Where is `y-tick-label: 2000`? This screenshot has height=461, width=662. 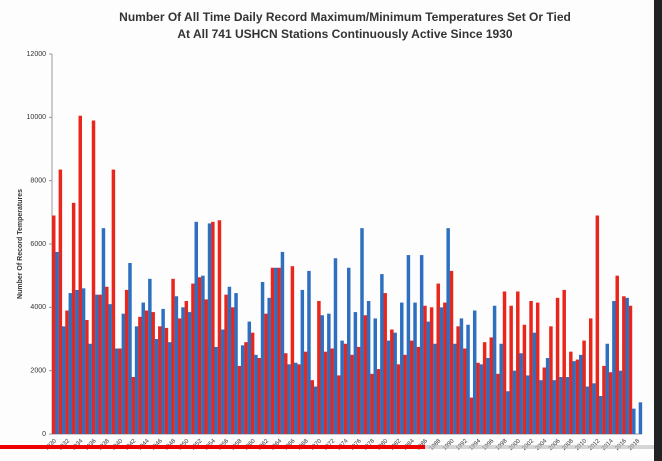
y-tick-label: 2000 is located at coordinates (38, 371).